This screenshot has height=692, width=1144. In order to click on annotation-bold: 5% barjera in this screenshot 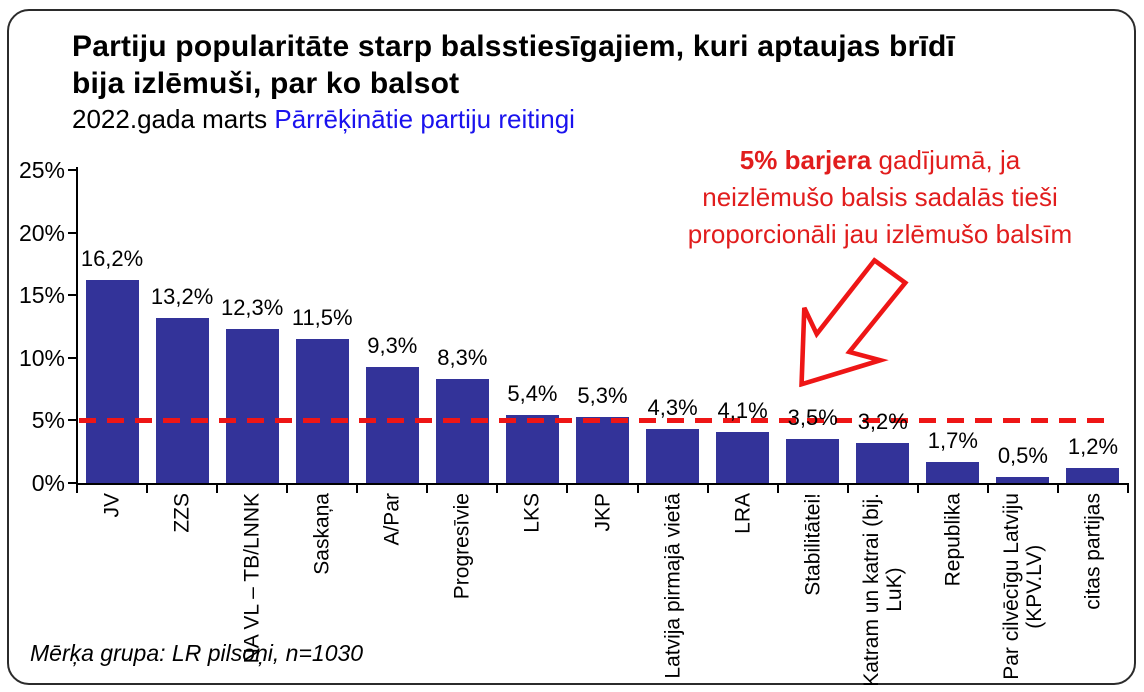, I will do `click(805, 160)`.